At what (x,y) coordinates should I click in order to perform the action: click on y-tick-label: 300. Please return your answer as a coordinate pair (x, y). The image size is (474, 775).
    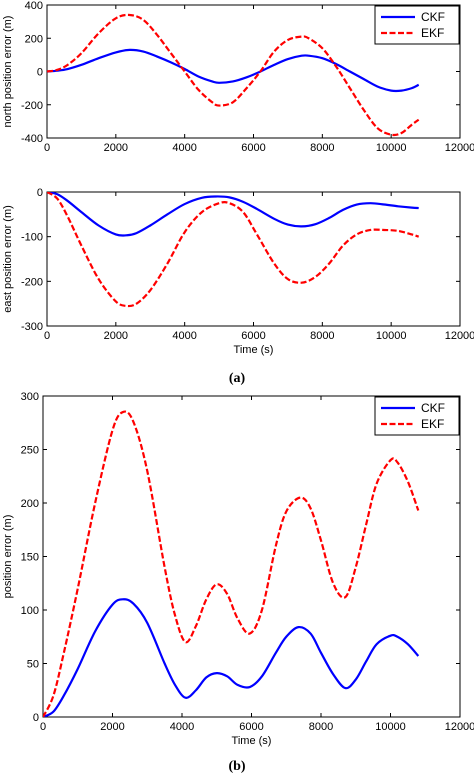
    Looking at the image, I should click on (30, 397).